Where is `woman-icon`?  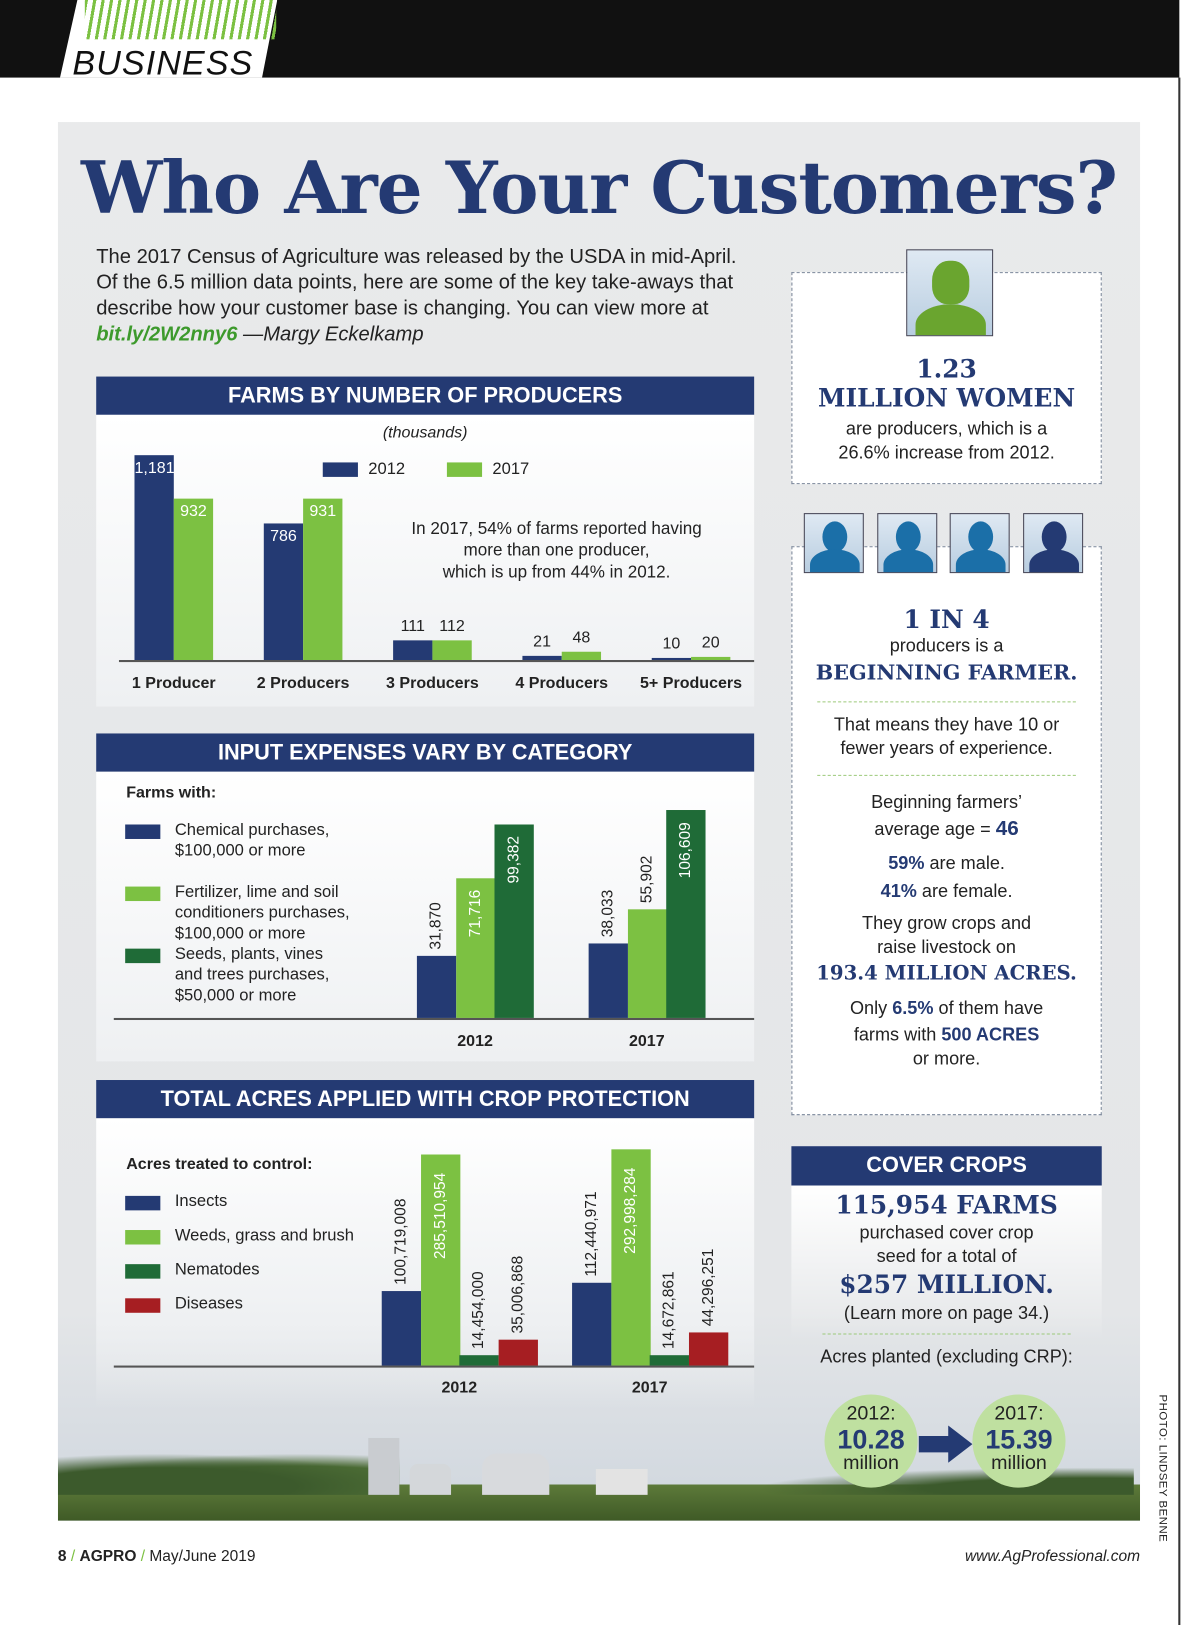 woman-icon is located at coordinates (950, 293).